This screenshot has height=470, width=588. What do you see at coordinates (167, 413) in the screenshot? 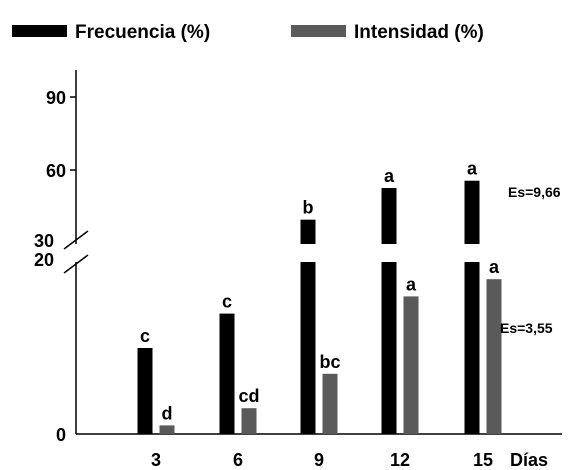
I see `bar-letter-label: d` at bounding box center [167, 413].